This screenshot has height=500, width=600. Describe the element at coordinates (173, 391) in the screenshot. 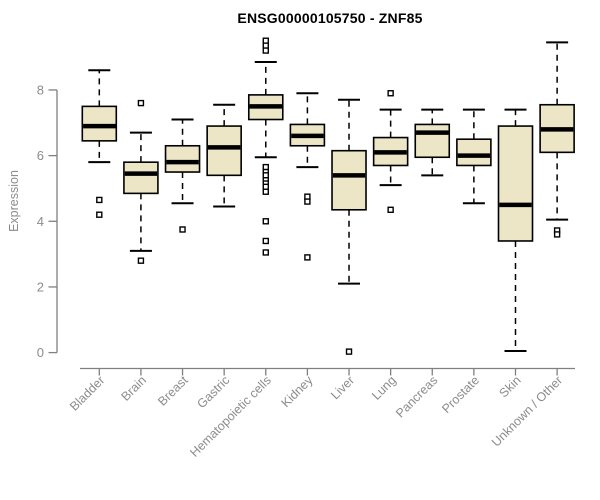

I see `x-category-label: Breast` at that location.